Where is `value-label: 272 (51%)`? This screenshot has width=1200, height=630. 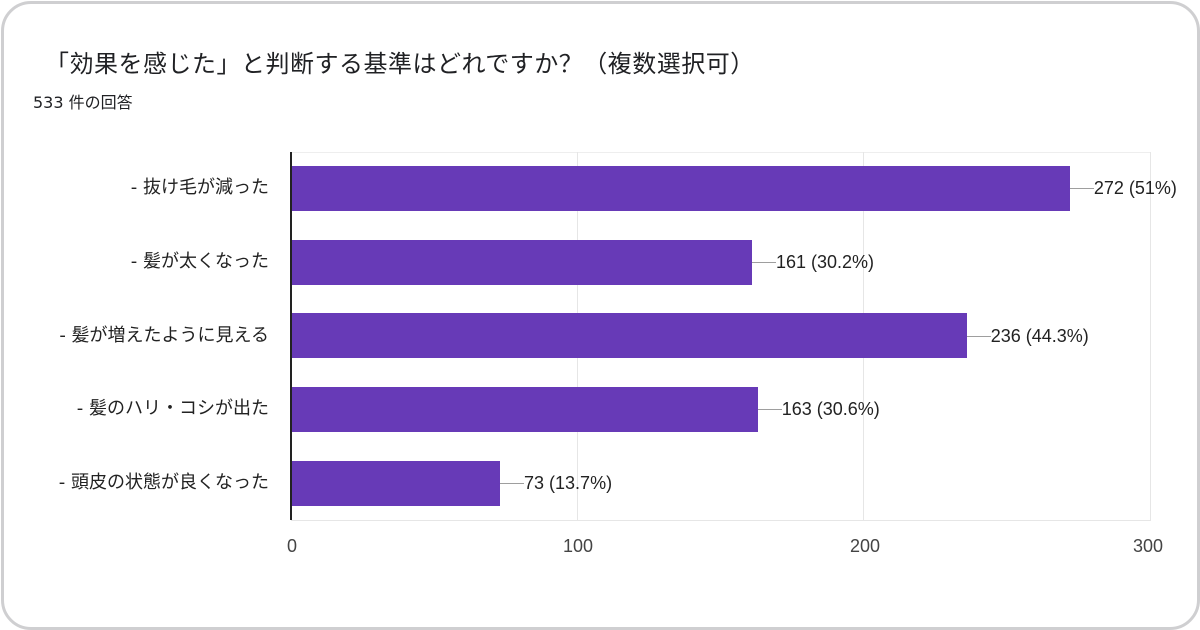
value-label: 272 (51%) is located at coordinates (1135, 188).